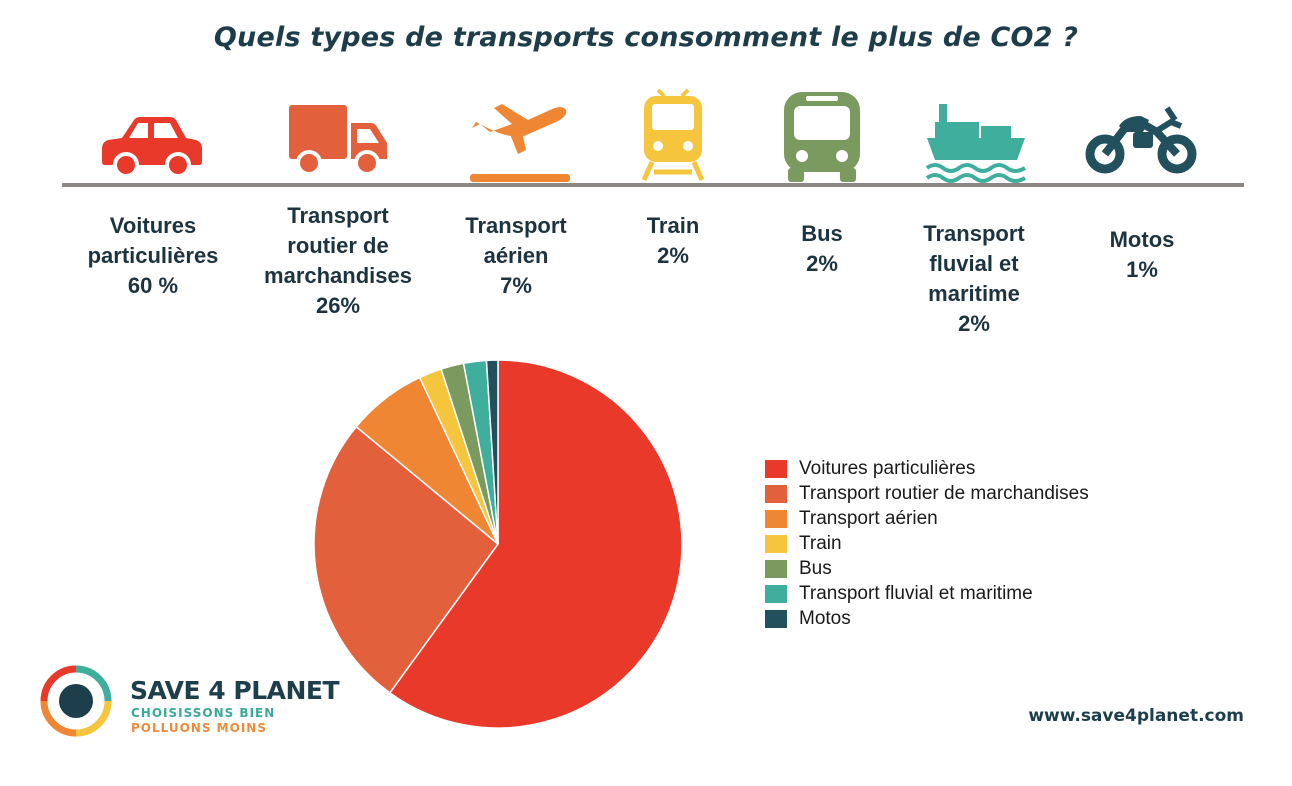 The height and width of the screenshot is (786, 1292). What do you see at coordinates (916, 593) in the screenshot?
I see `legend-label: Transport fluvial et maritime` at bounding box center [916, 593].